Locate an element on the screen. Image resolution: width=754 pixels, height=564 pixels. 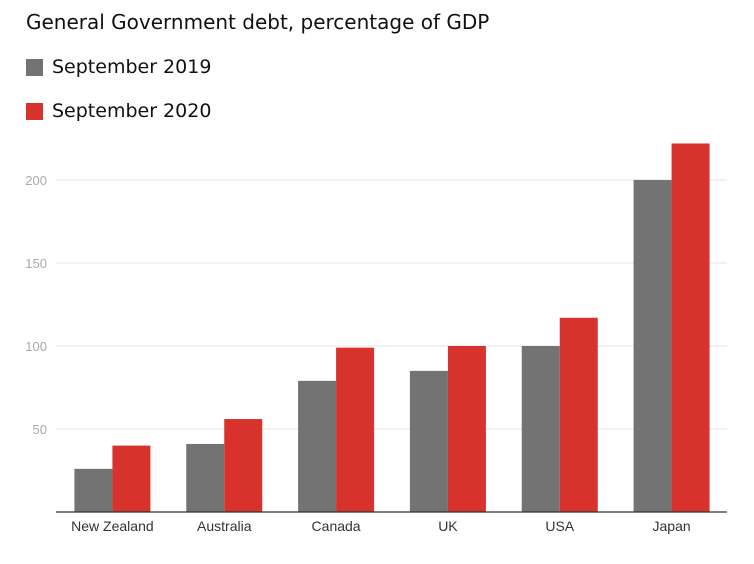
x-tick-label-uk: UK is located at coordinates (448, 526).